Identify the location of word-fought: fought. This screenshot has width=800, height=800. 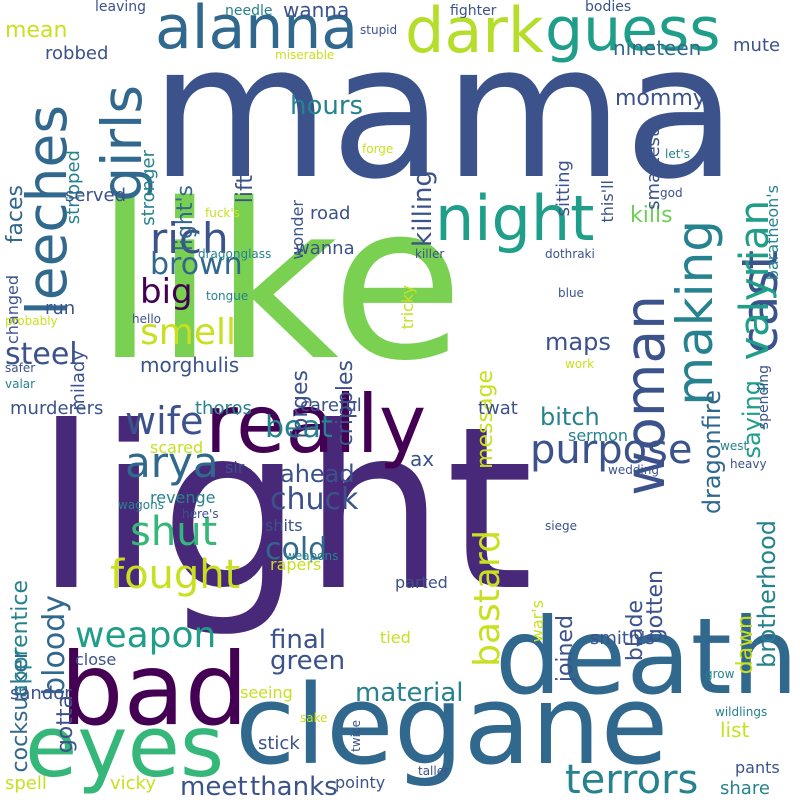
(175, 575).